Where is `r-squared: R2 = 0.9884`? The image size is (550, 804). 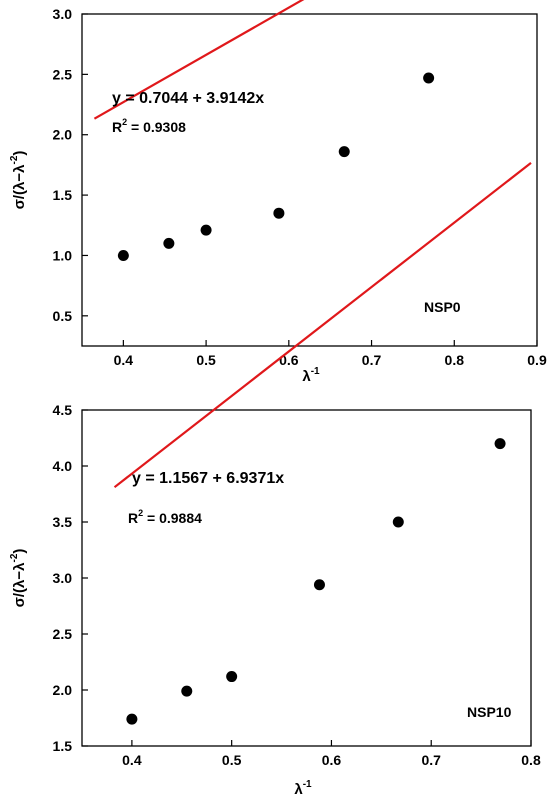 r-squared: R2 = 0.9884 is located at coordinates (165, 517).